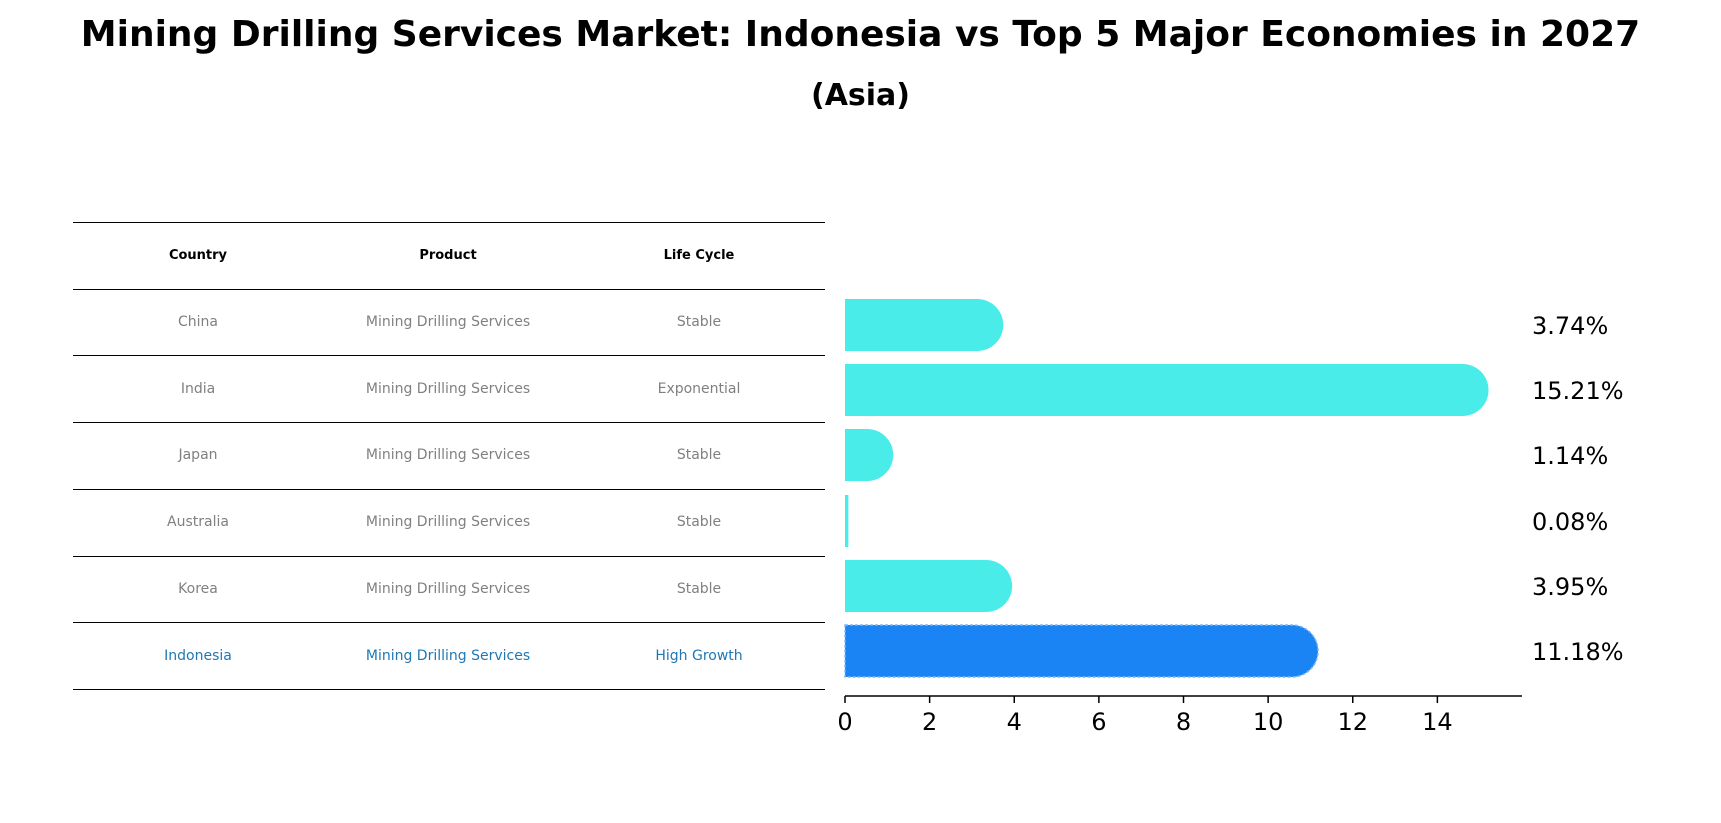 The image size is (1721, 823). What do you see at coordinates (1014, 722) in the screenshot?
I see `x-tick-label: 4` at bounding box center [1014, 722].